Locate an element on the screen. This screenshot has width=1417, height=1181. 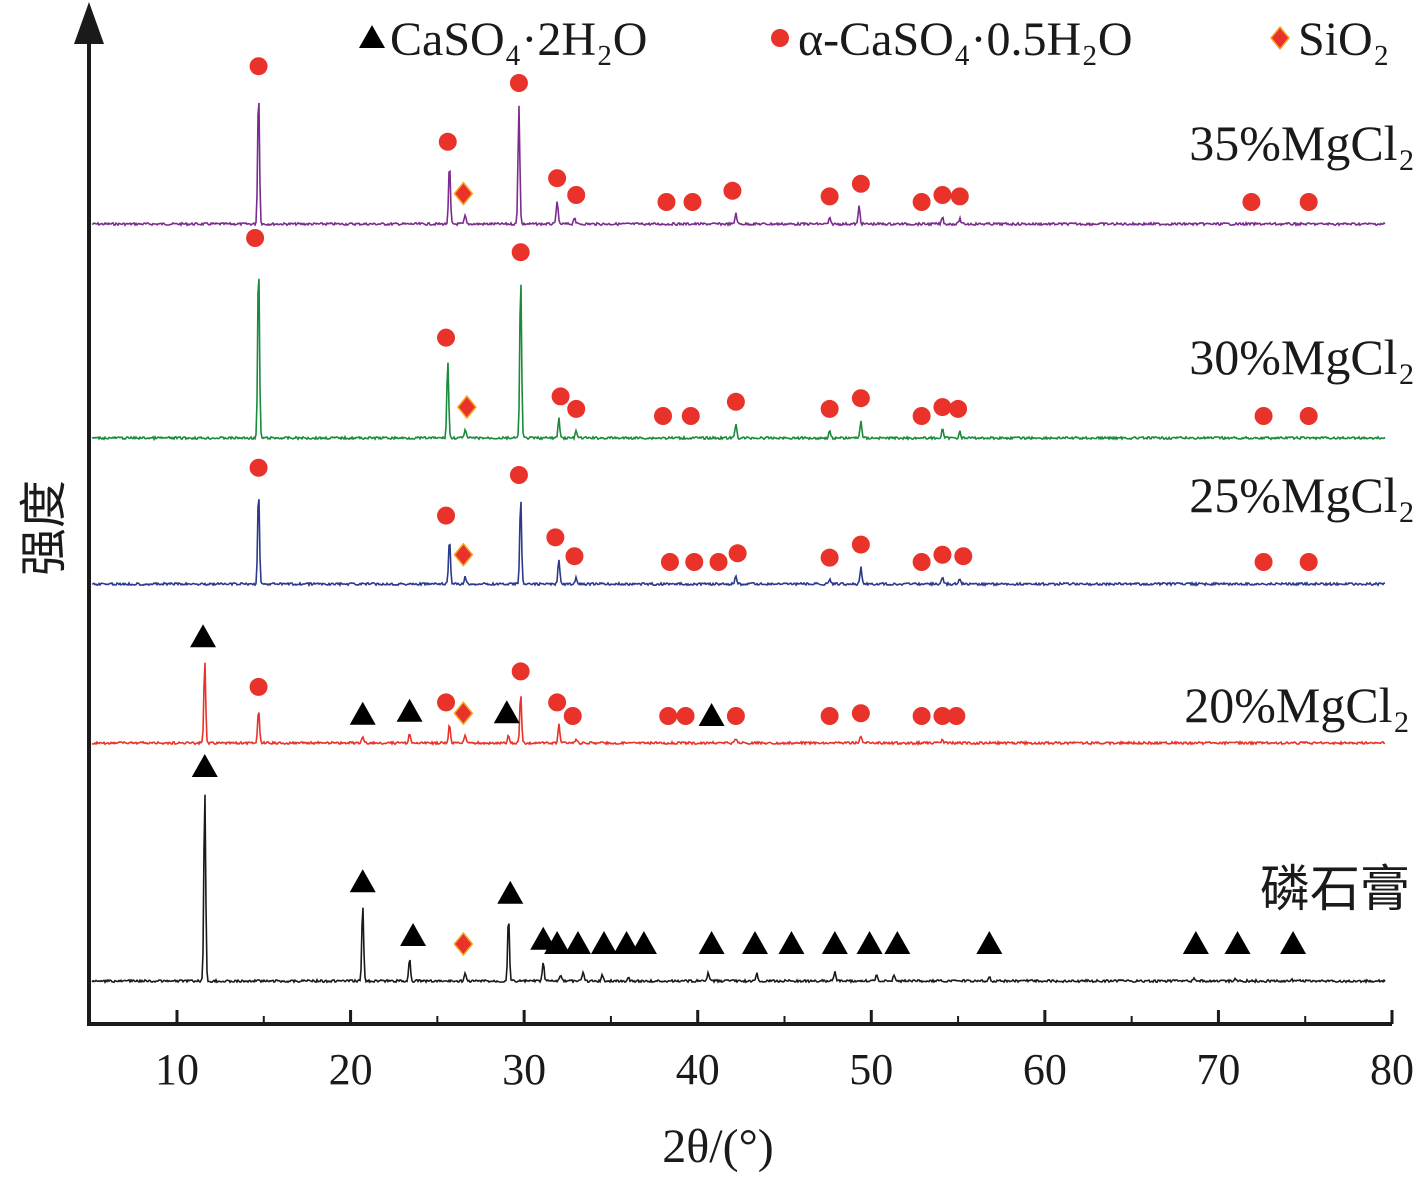
legend-circle-icon is located at coordinates (780, 38).